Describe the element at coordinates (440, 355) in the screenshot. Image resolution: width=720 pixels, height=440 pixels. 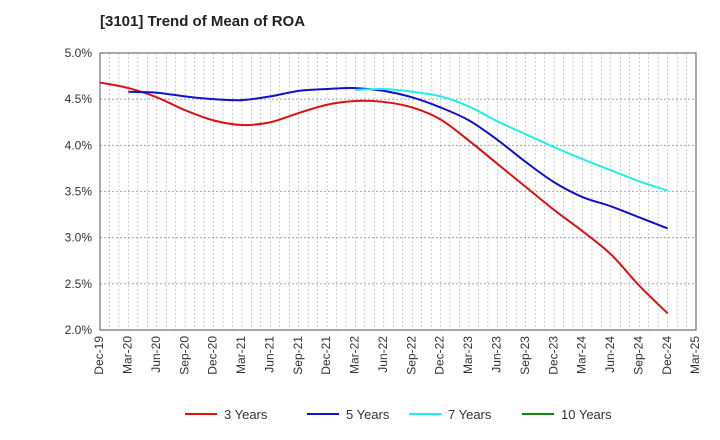
I see `x-tick-label: Dec-22` at that location.